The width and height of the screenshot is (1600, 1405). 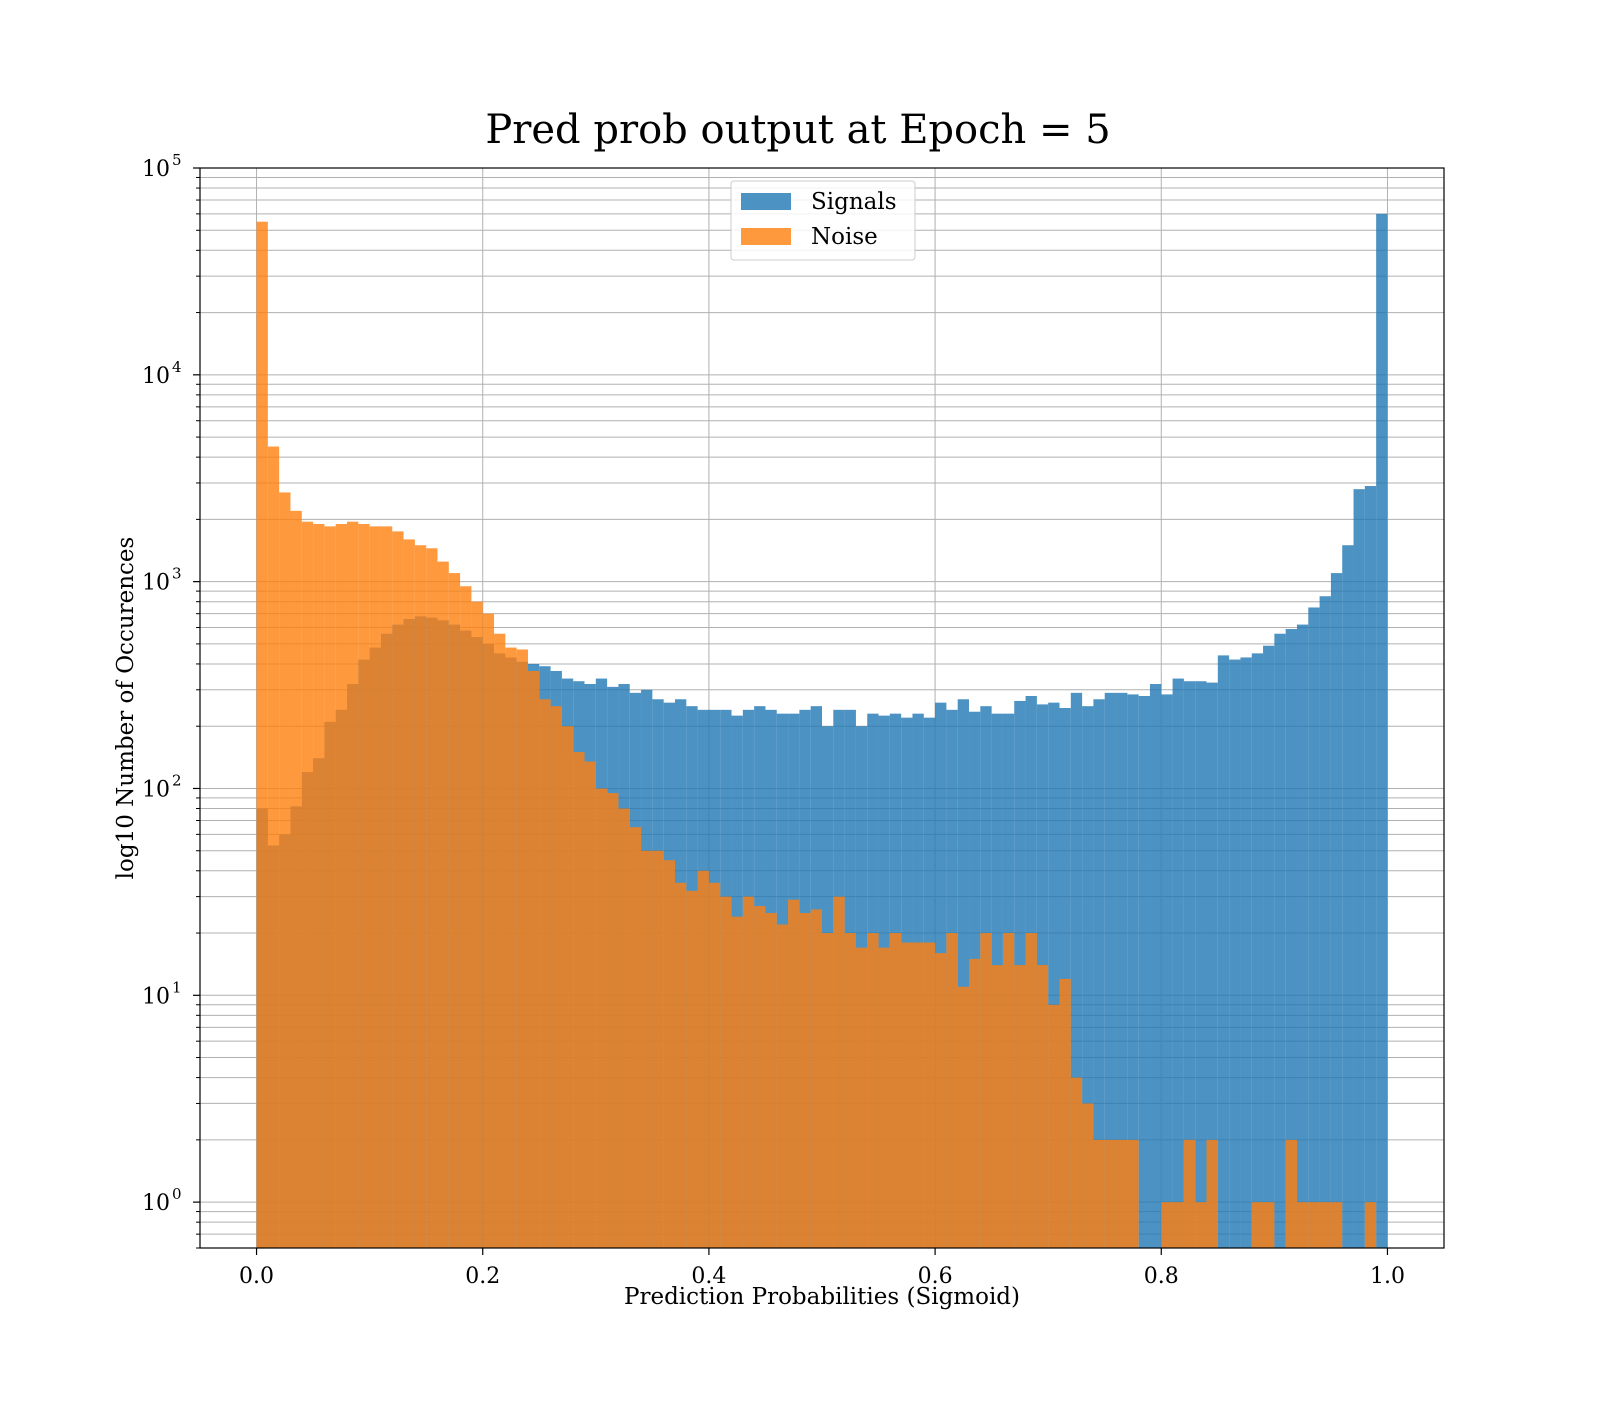 What do you see at coordinates (766, 236) in the screenshot?
I see `legend-swatch-noise` at bounding box center [766, 236].